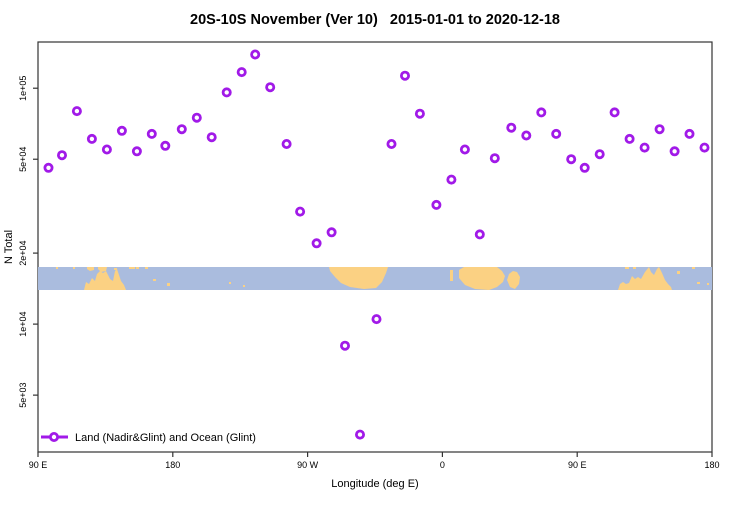 The height and width of the screenshot is (505, 750). Describe the element at coordinates (23, 252) in the screenshot. I see `y-tick-label: 2e+04` at that location.